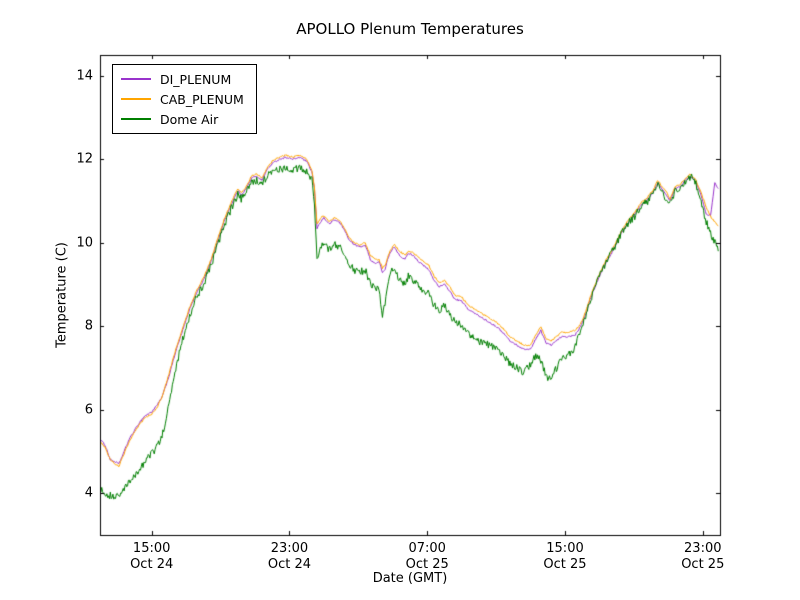  What do you see at coordinates (410, 578) in the screenshot?
I see `x-axis-label: Date (GMT)` at bounding box center [410, 578].